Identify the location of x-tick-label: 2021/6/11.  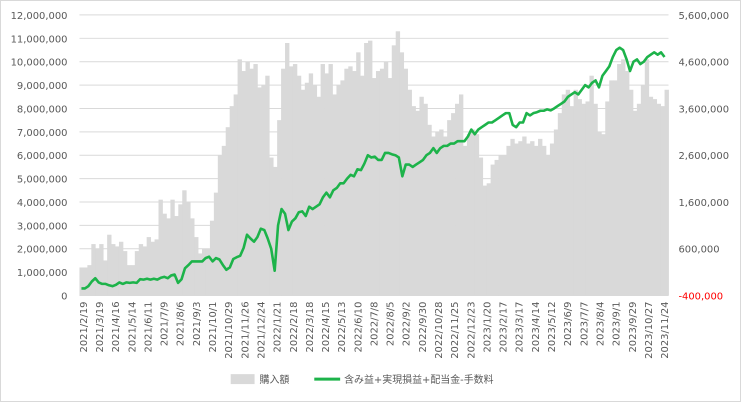
(148, 327).